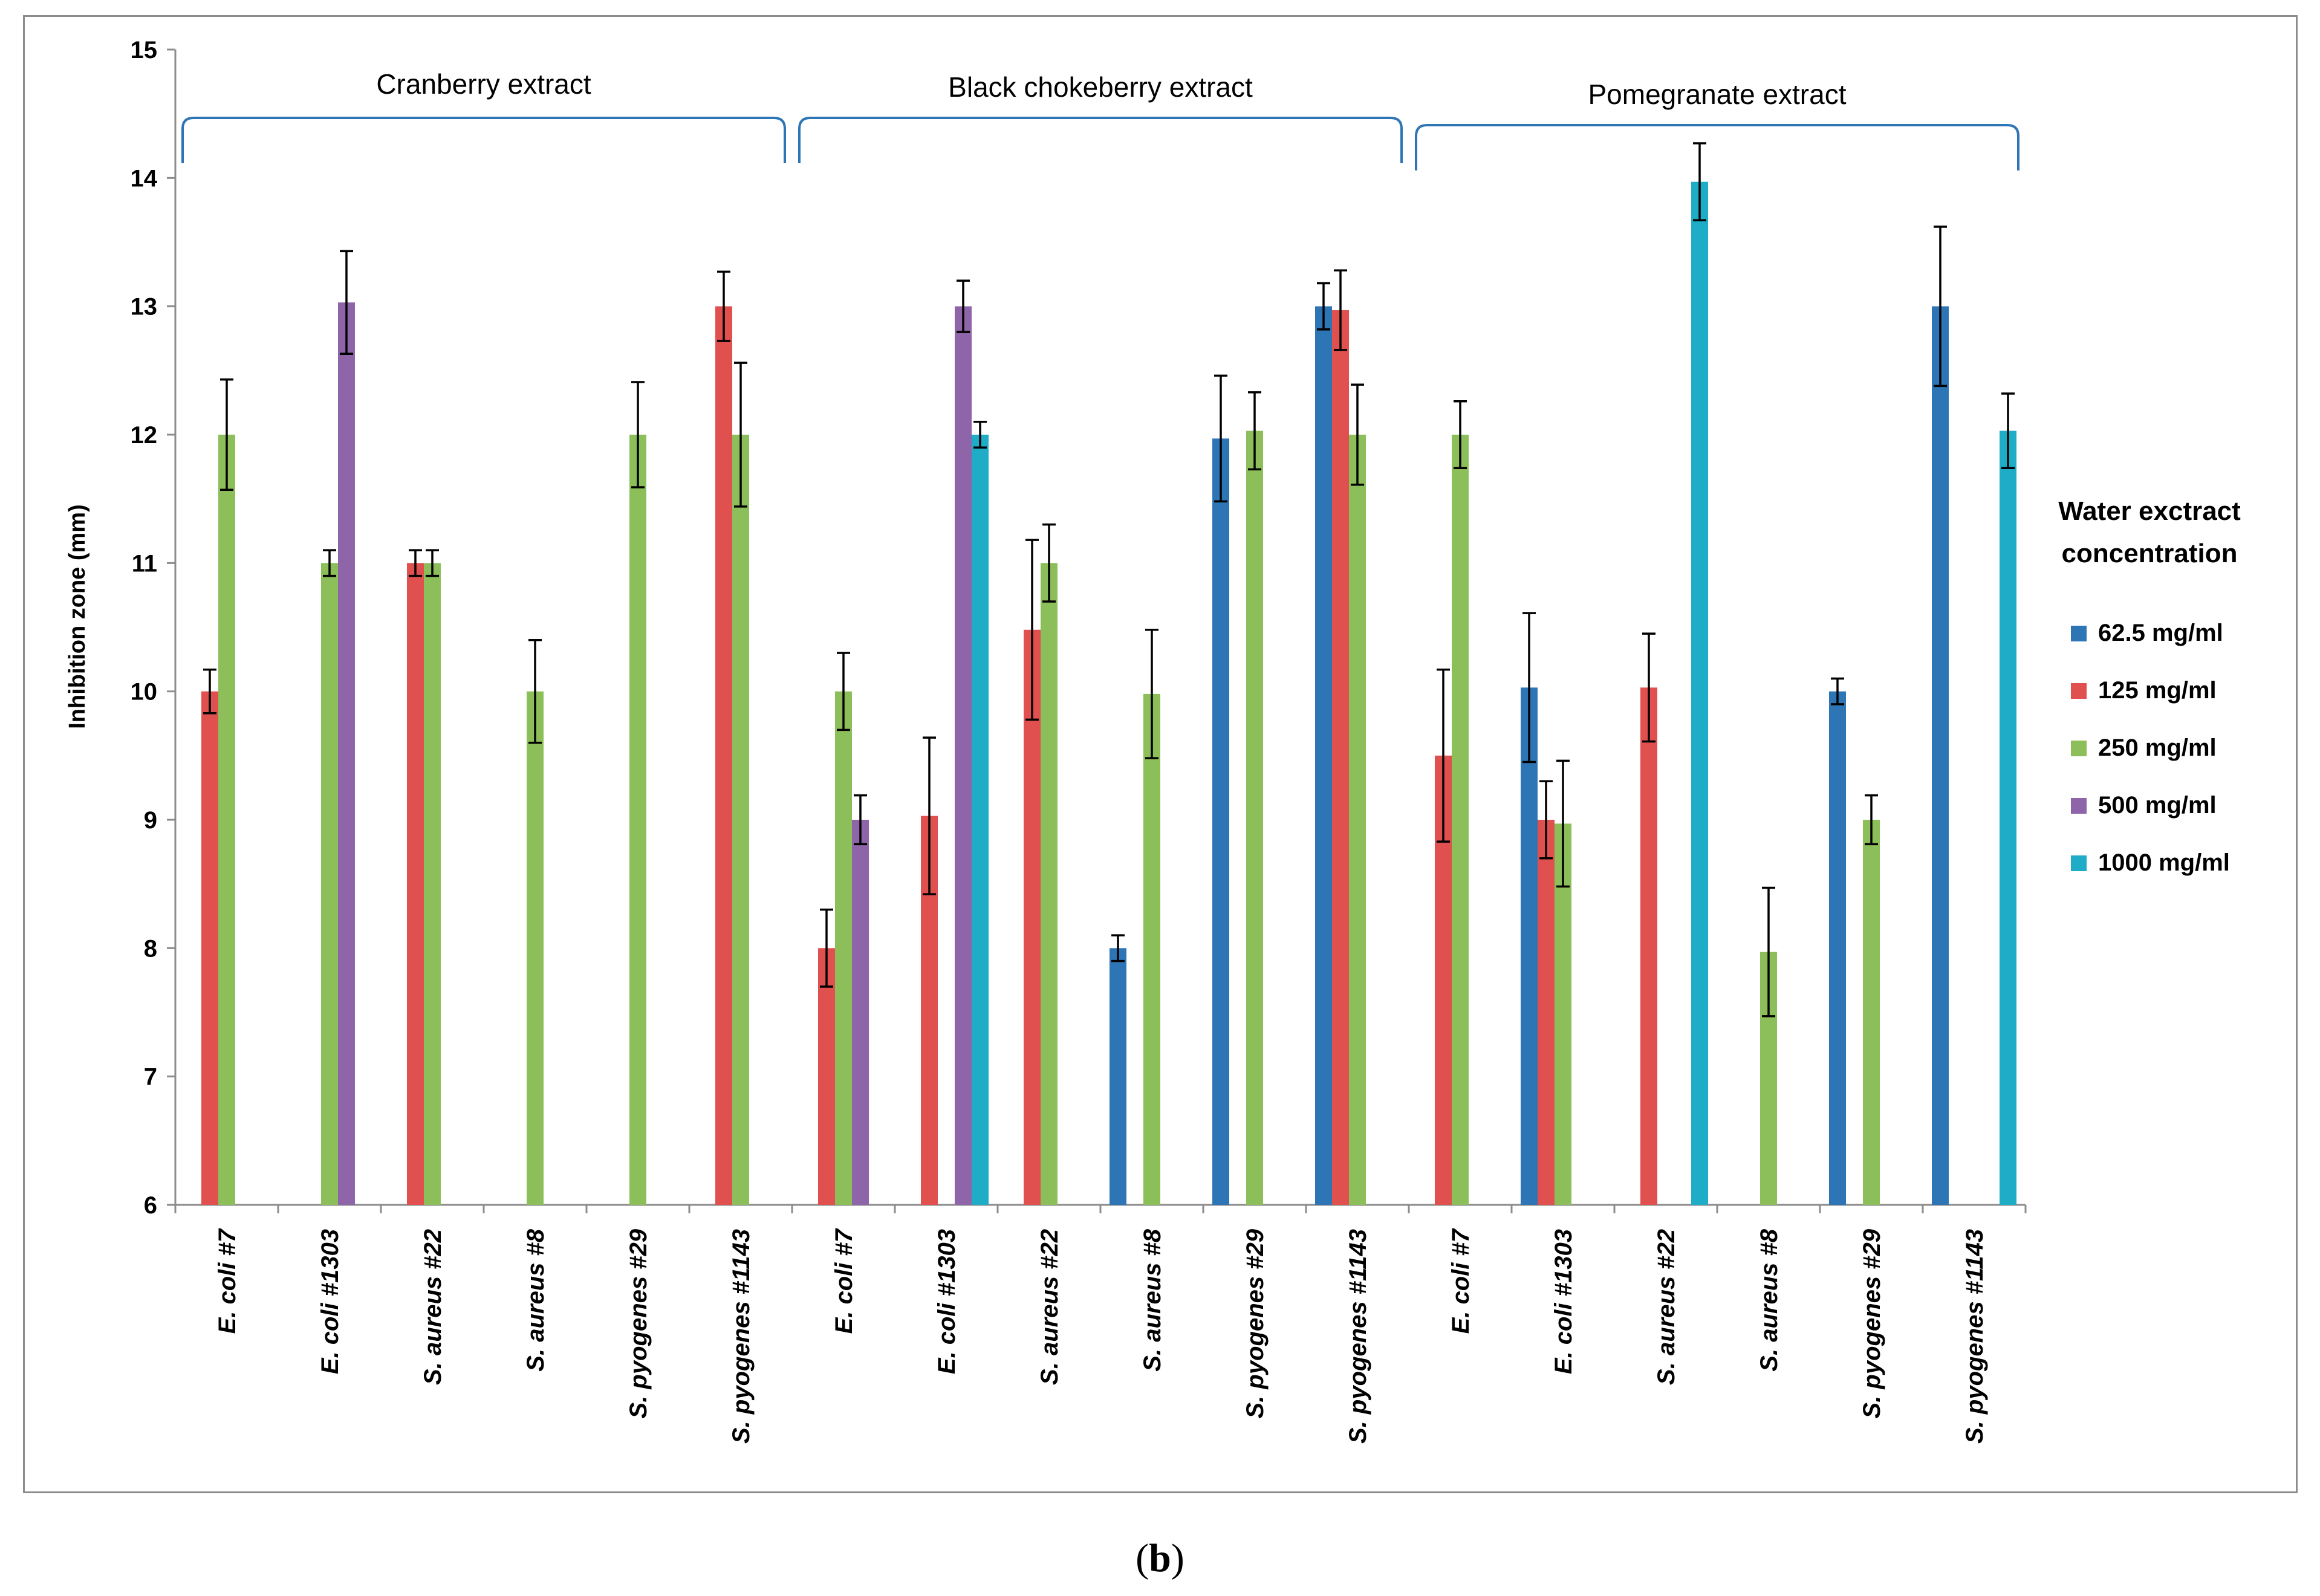  Describe the element at coordinates (2157, 805) in the screenshot. I see `legend-entry: 500 mg/ml` at that location.